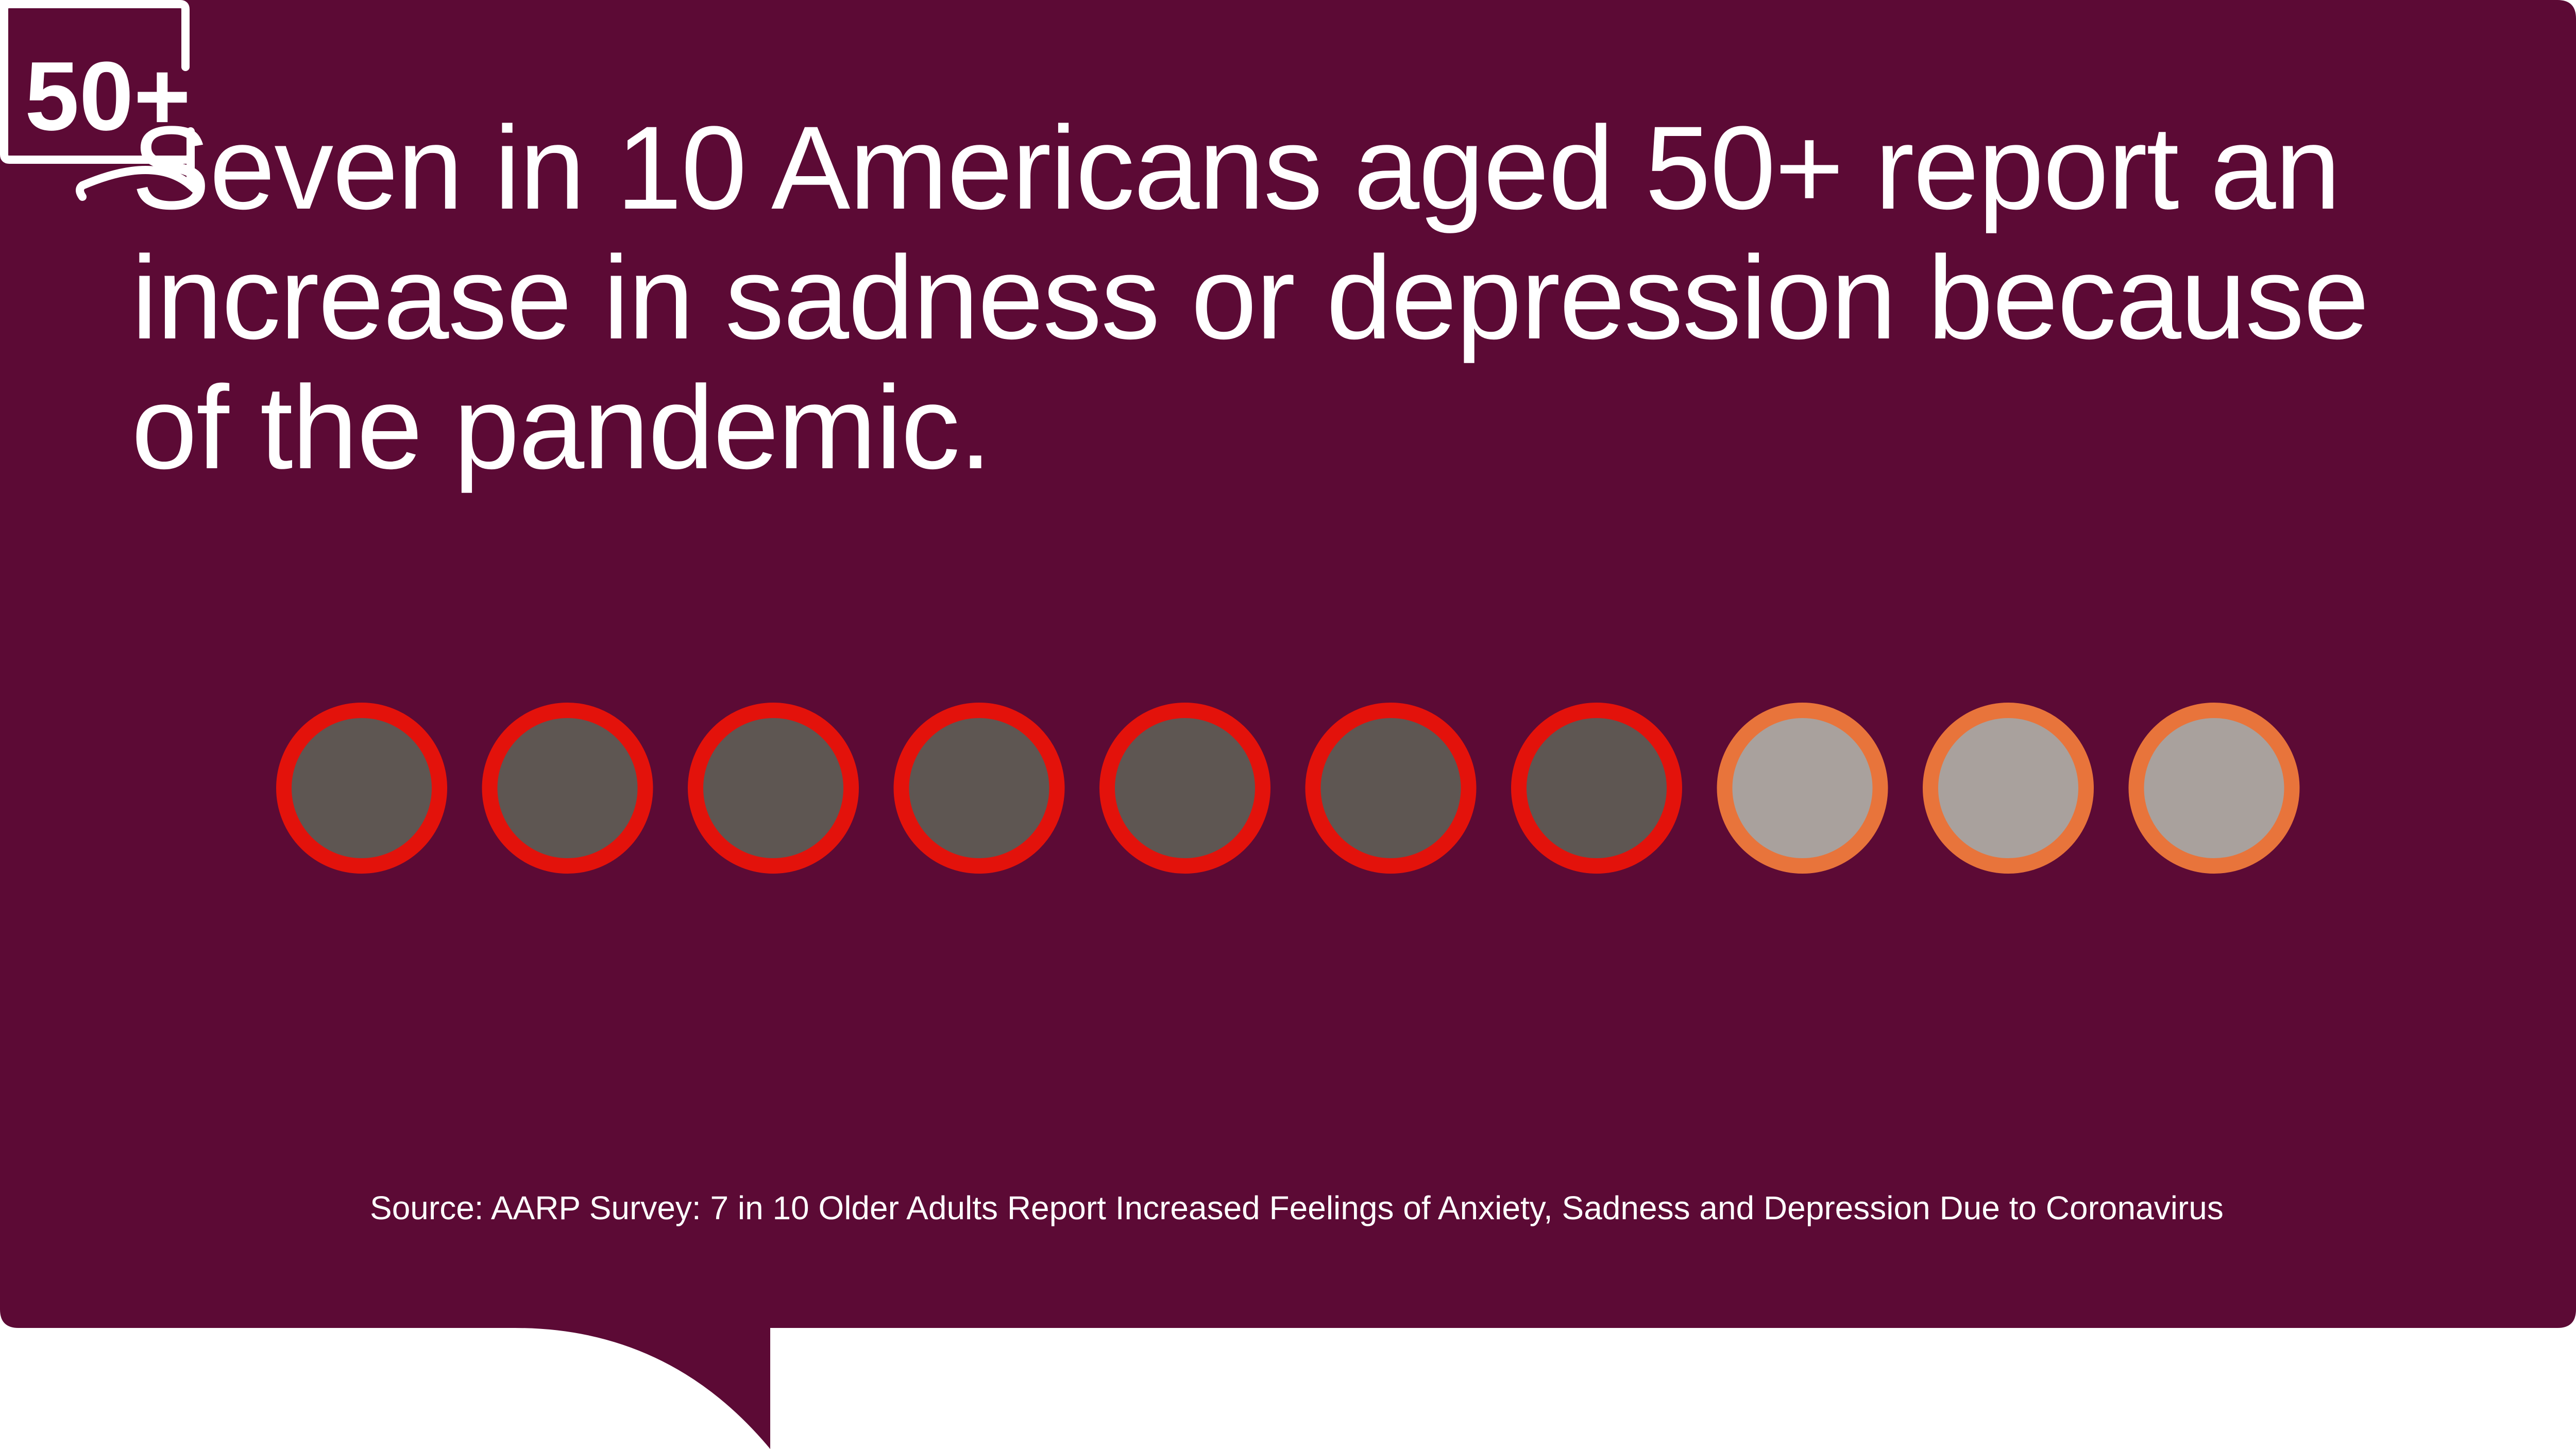  I want to click on logo-text: 50+, so click(108, 97).